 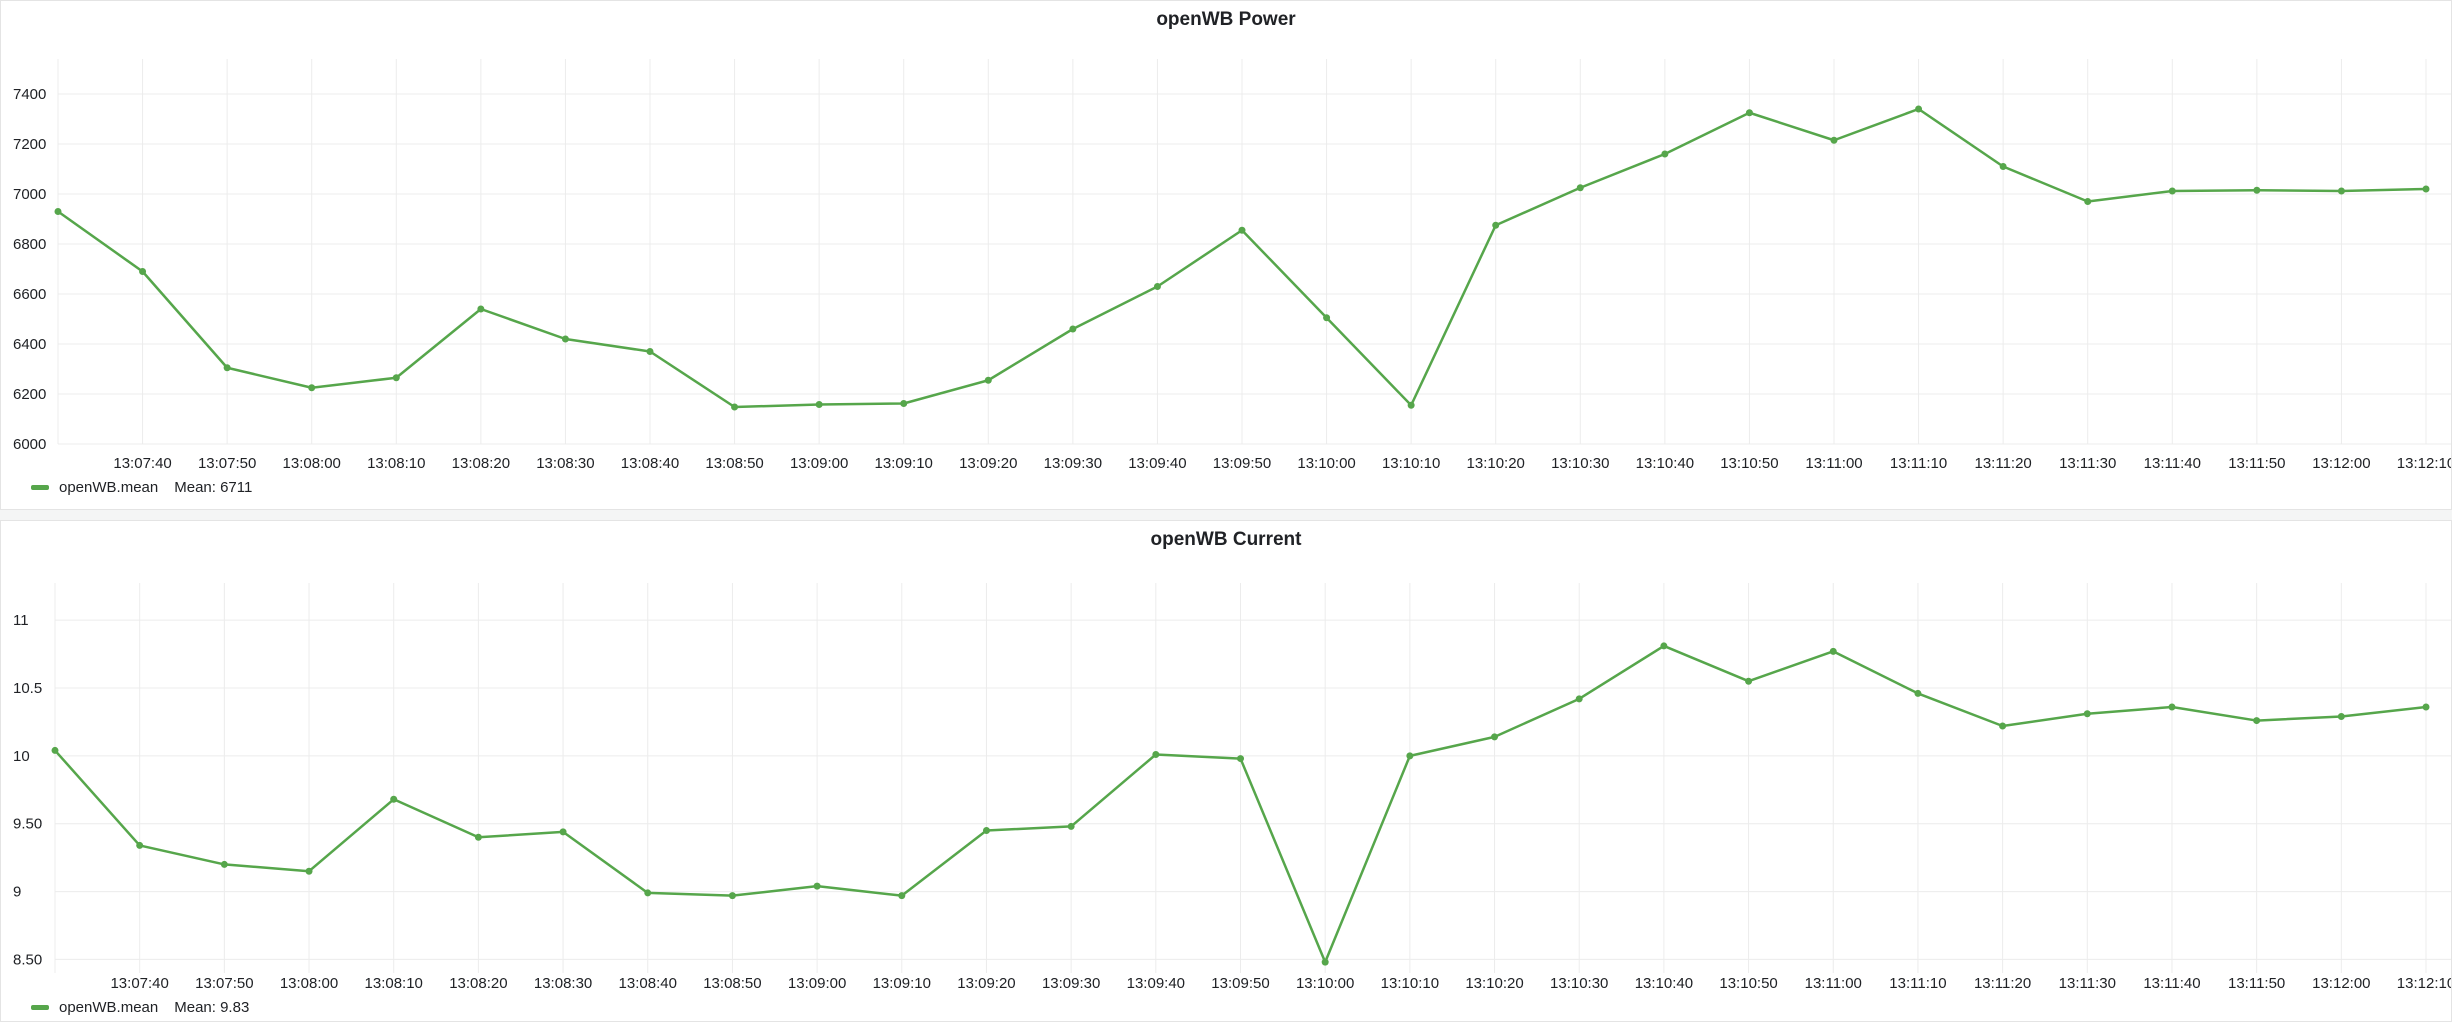 What do you see at coordinates (17, 892) in the screenshot?
I see `y-tick-label: 9` at bounding box center [17, 892].